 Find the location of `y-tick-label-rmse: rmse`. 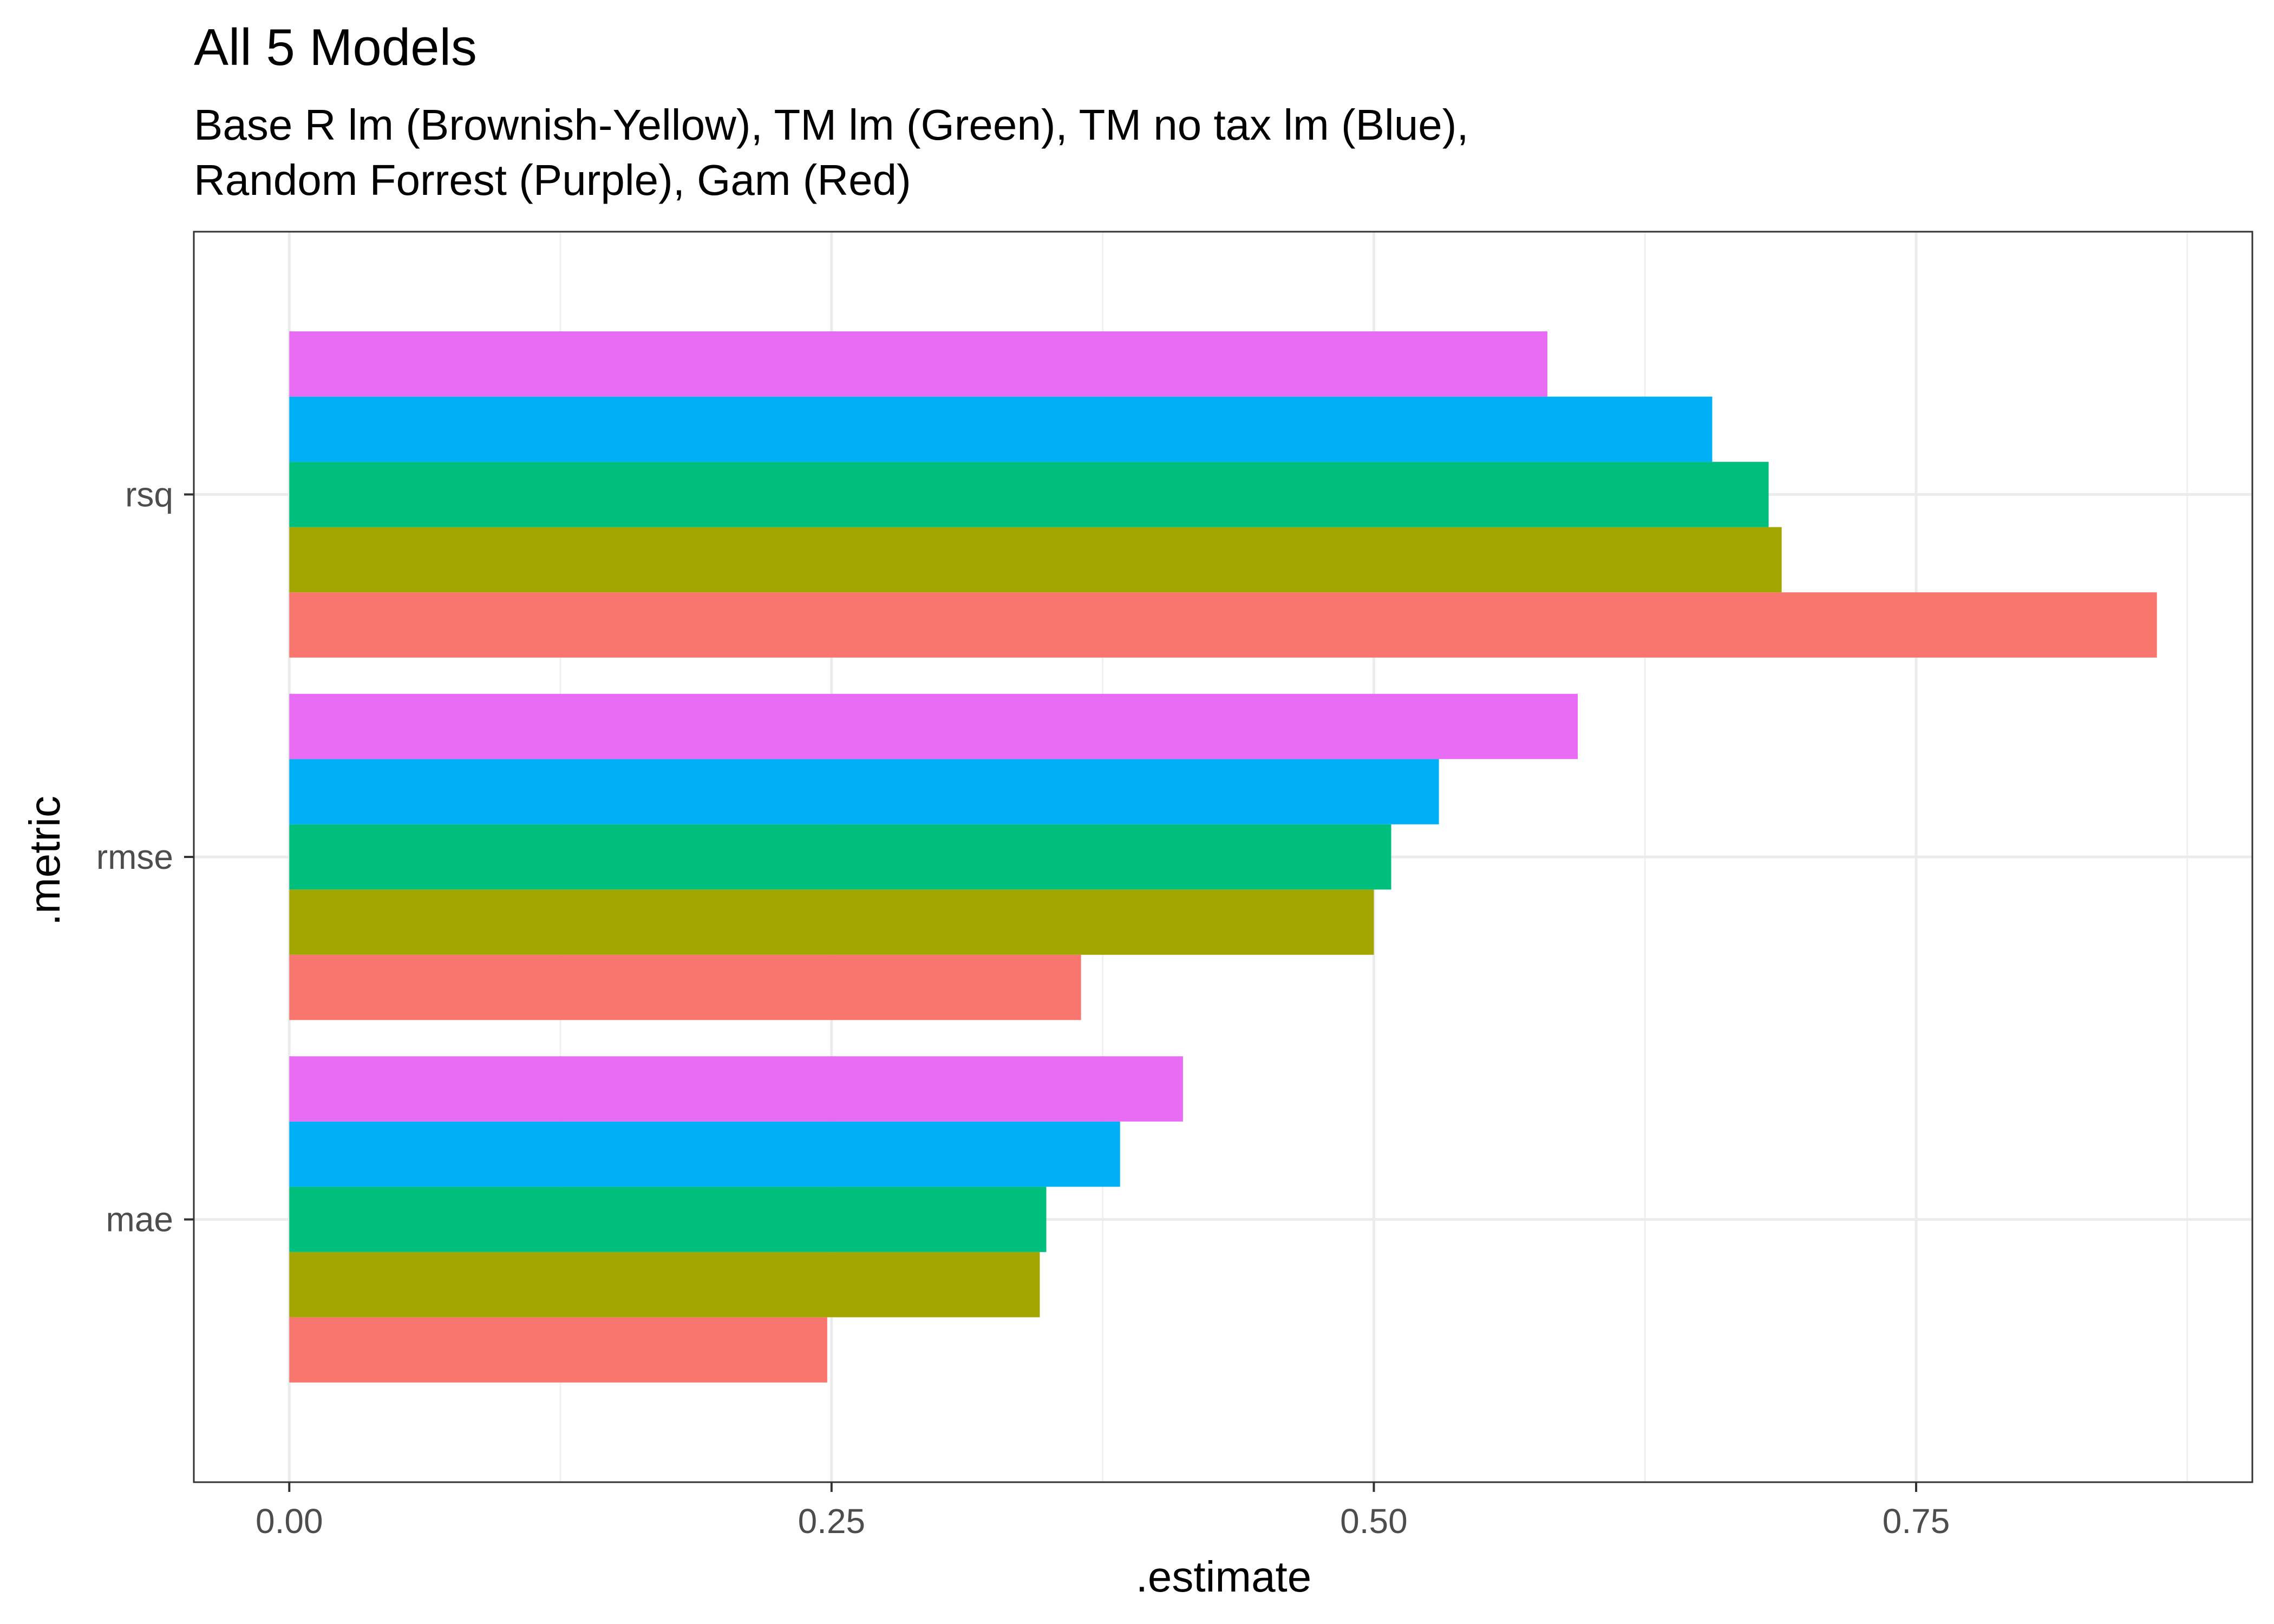

y-tick-label-rmse: rmse is located at coordinates (135, 856).